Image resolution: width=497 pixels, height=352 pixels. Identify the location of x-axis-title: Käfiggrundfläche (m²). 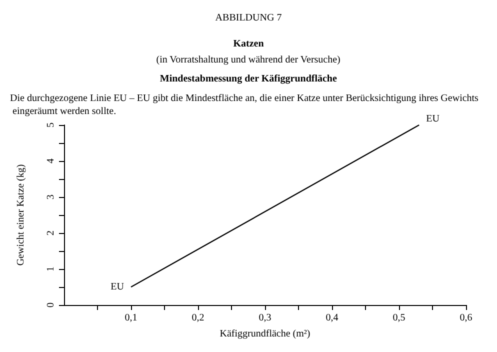
(265, 334).